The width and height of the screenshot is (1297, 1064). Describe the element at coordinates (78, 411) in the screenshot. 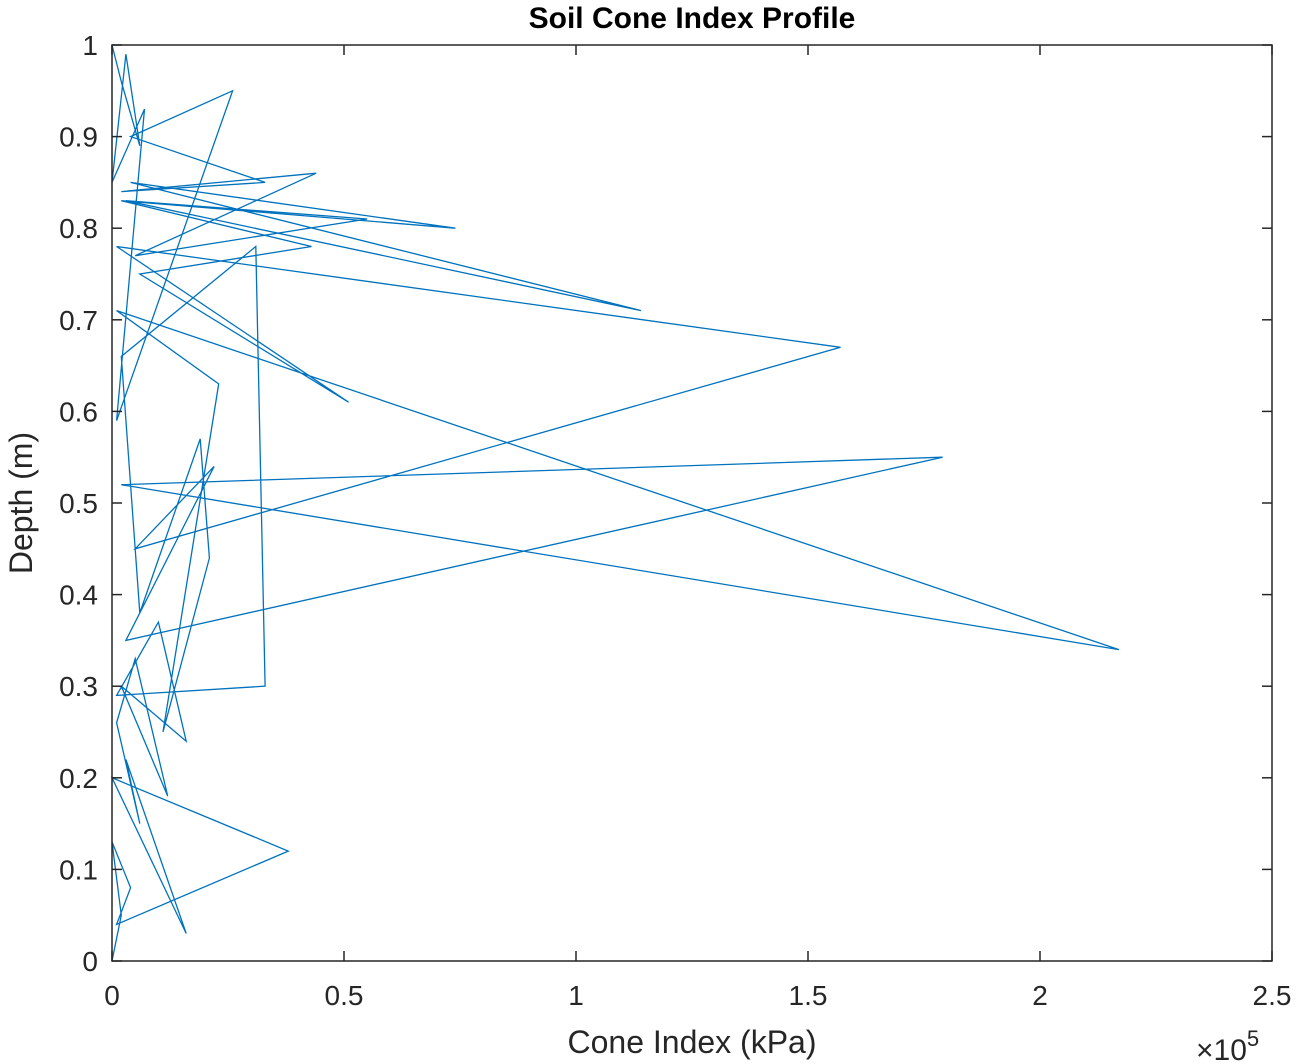

I see `y-tick-label: 0.6` at that location.